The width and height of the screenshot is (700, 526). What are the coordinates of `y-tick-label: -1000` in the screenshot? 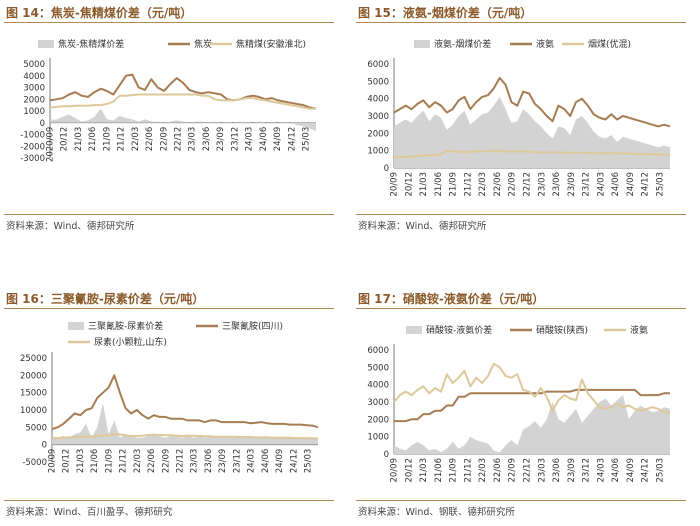 It's located at (32, 136).